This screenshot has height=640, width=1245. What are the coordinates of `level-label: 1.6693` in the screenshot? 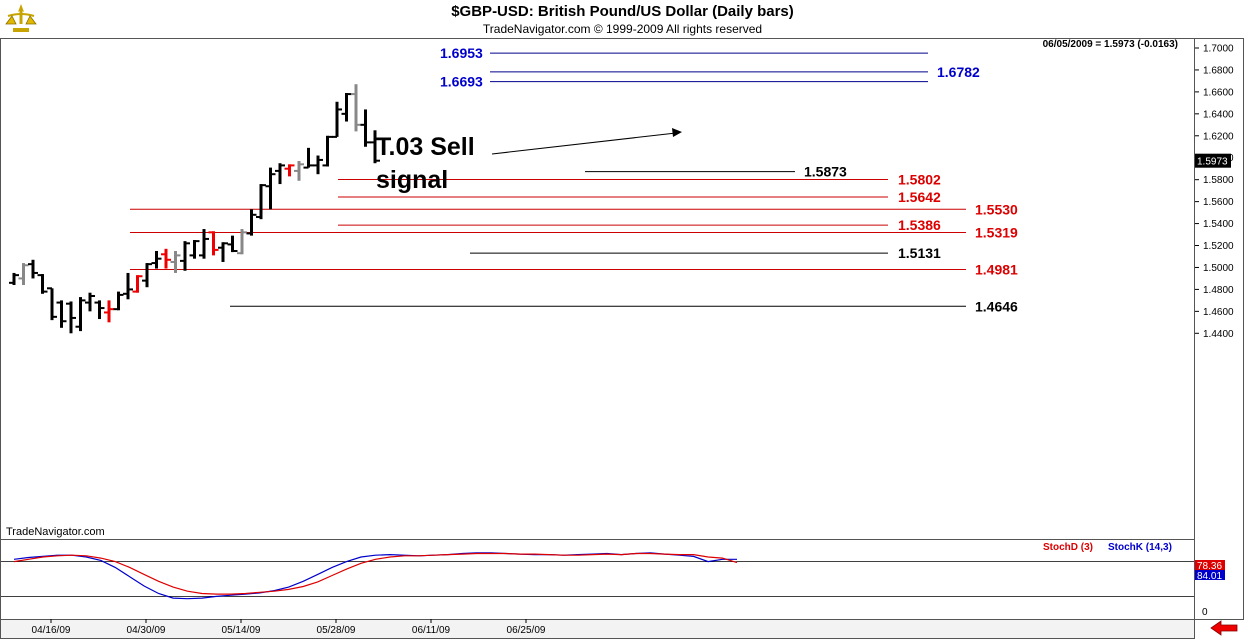 It's located at (461, 82).